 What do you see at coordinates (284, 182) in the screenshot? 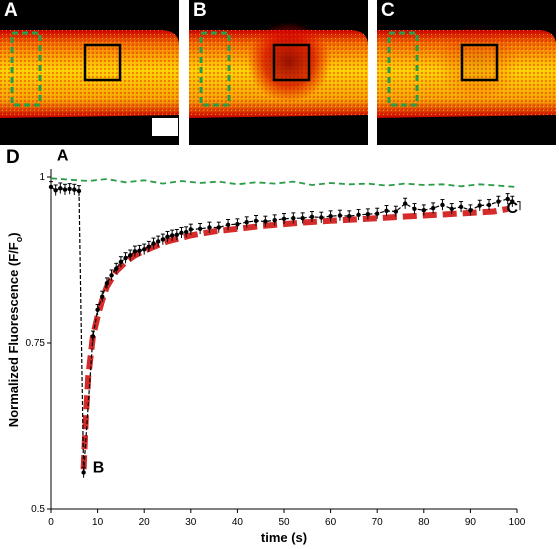
I see `series-reference-line` at bounding box center [284, 182].